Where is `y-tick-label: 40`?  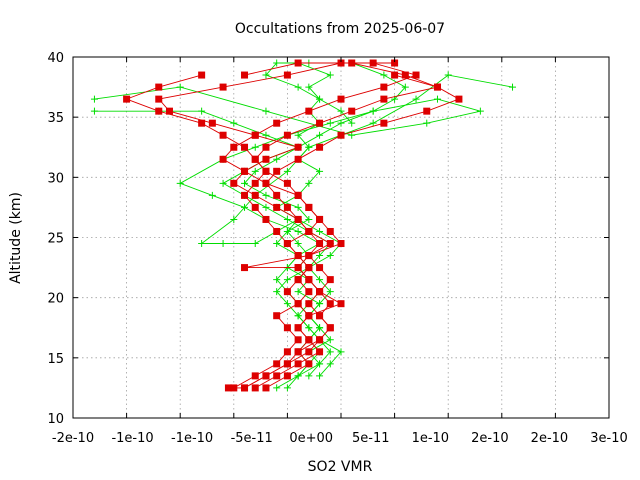 y-tick-label: 40 is located at coordinates (55, 58).